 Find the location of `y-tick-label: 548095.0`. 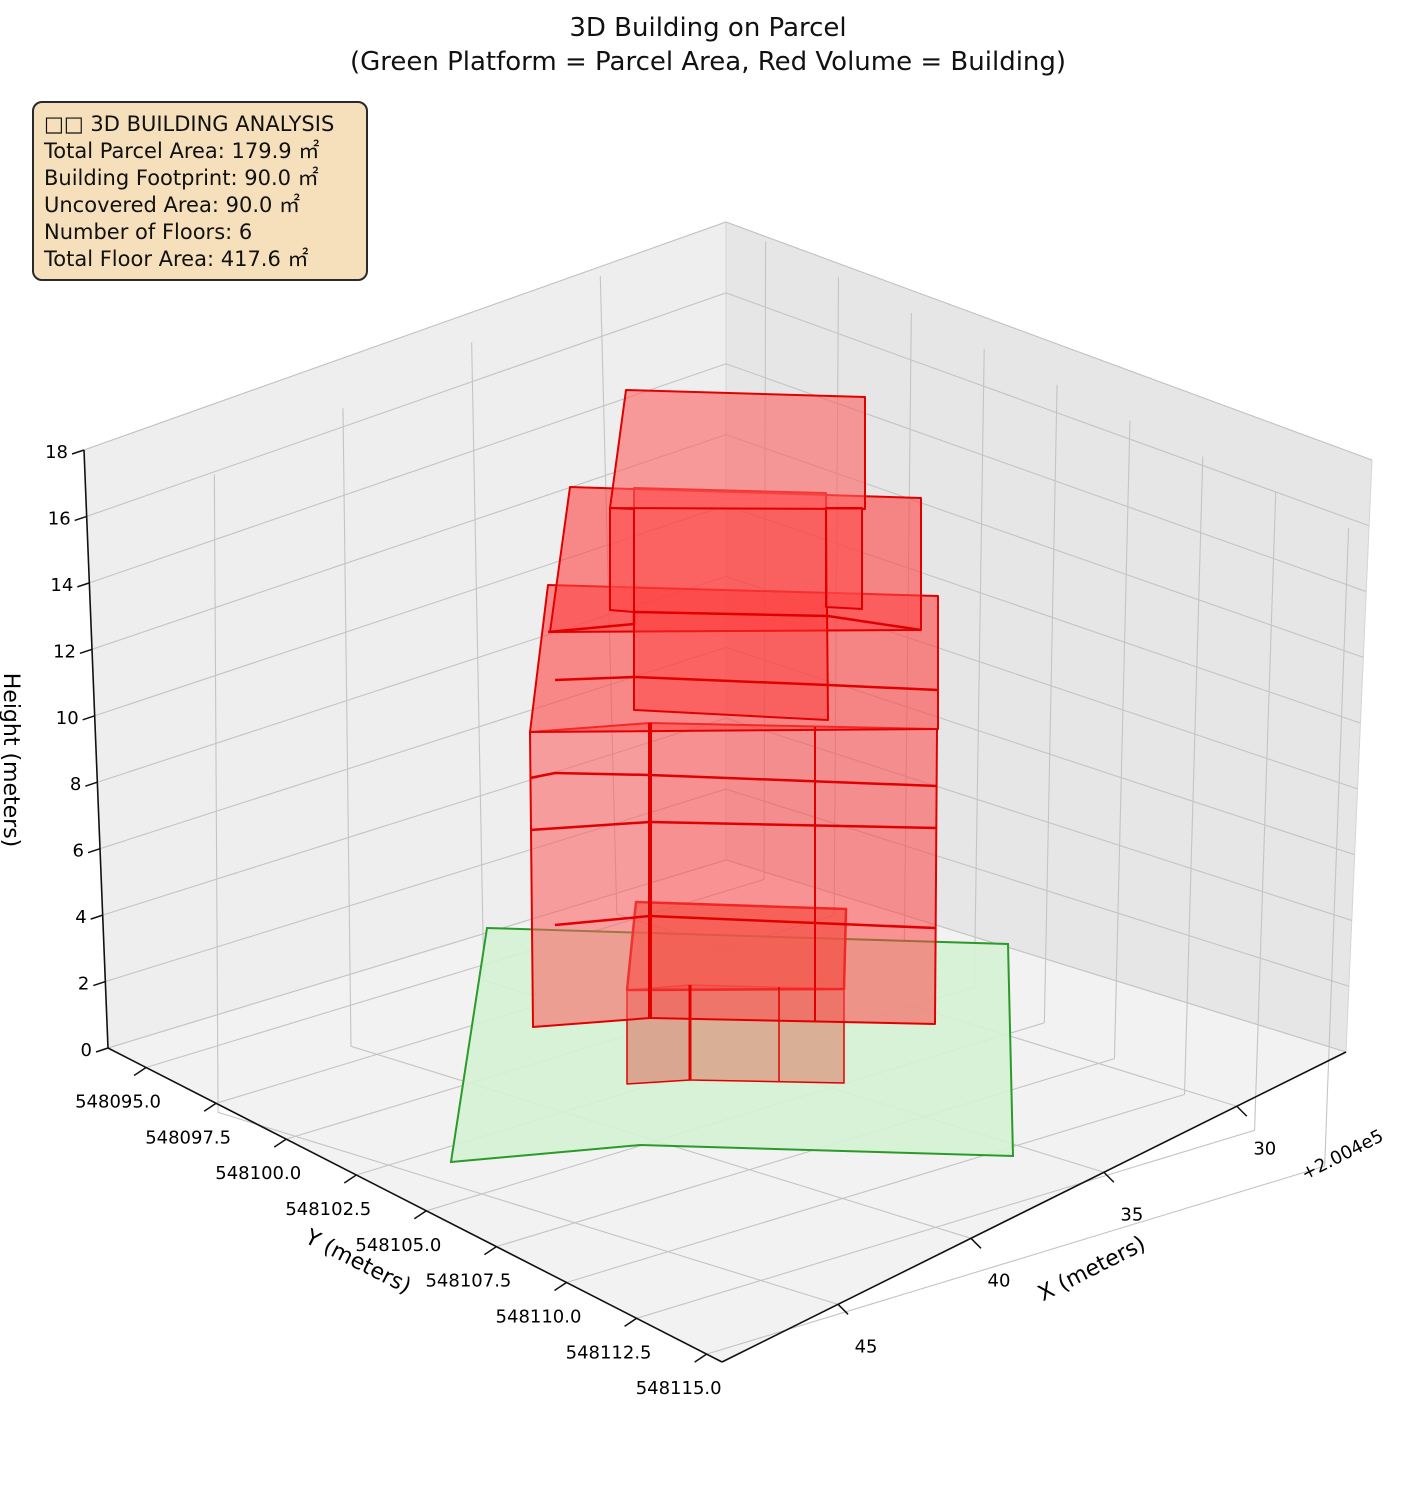

y-tick-label: 548095.0 is located at coordinates (118, 1101).